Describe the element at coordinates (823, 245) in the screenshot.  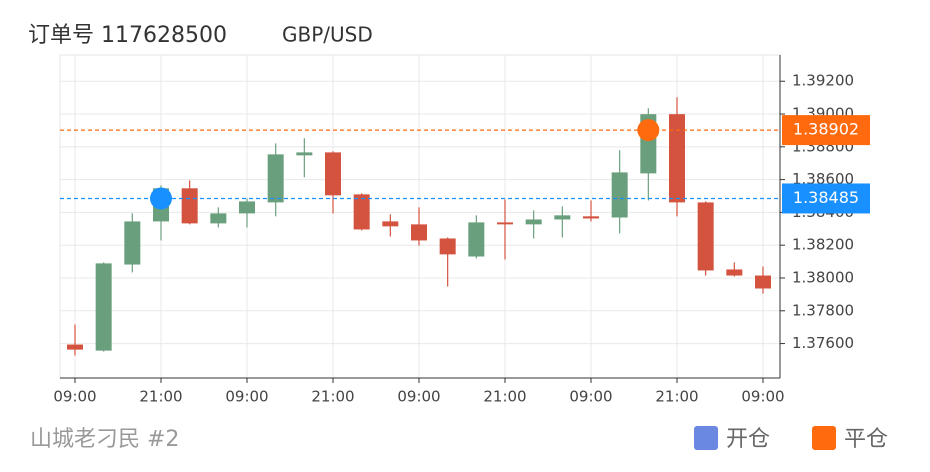
I see `y-tick-label: 1.38200` at that location.